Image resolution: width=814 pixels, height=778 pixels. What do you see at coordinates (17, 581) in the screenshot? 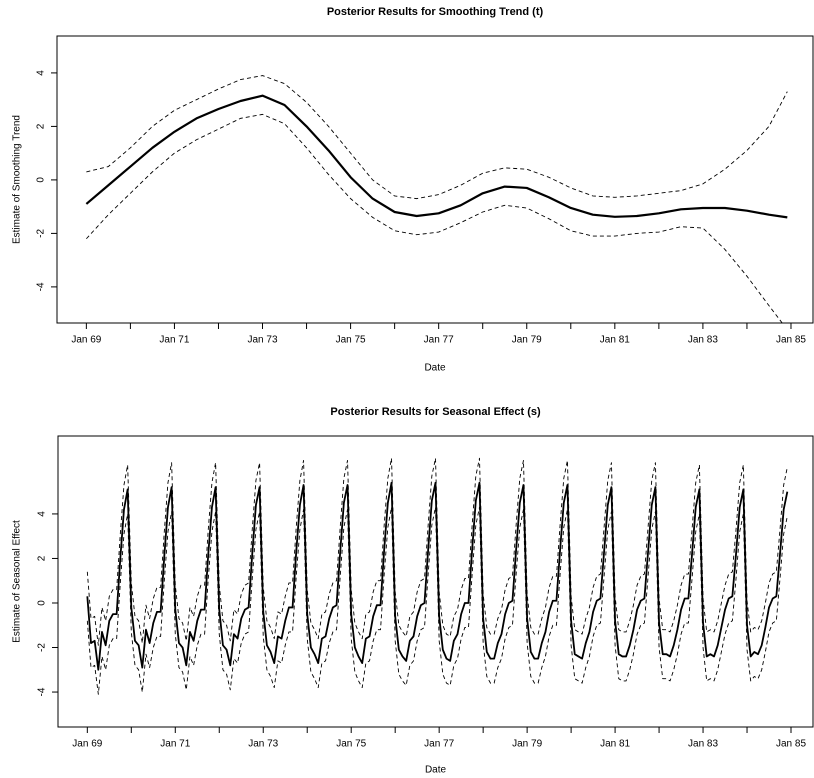
I see `y-axis-label: Estimate of Seasonal Effect` at bounding box center [17, 581].